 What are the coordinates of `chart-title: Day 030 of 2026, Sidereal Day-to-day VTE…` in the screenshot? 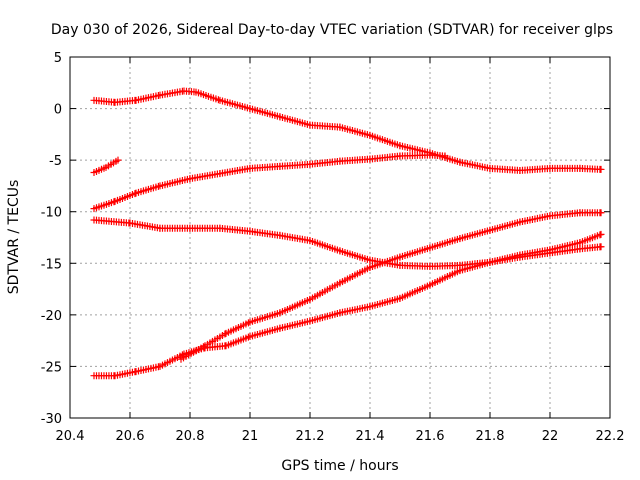 It's located at (332, 30).